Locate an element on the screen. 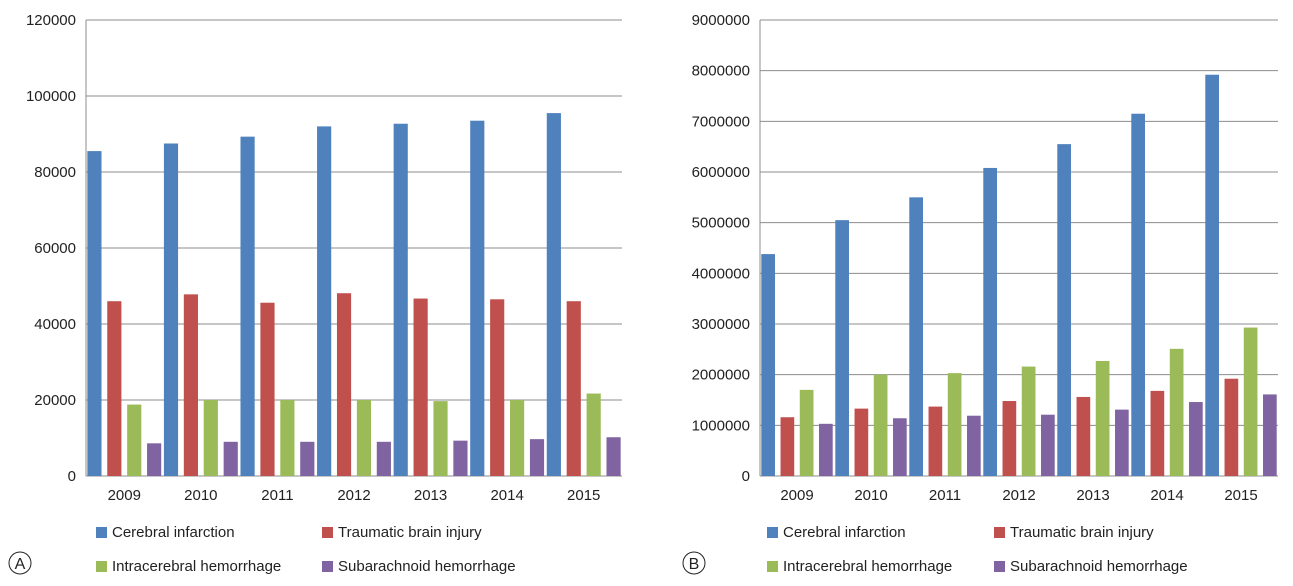 The height and width of the screenshot is (586, 1293). panel-letter: B is located at coordinates (694, 564).